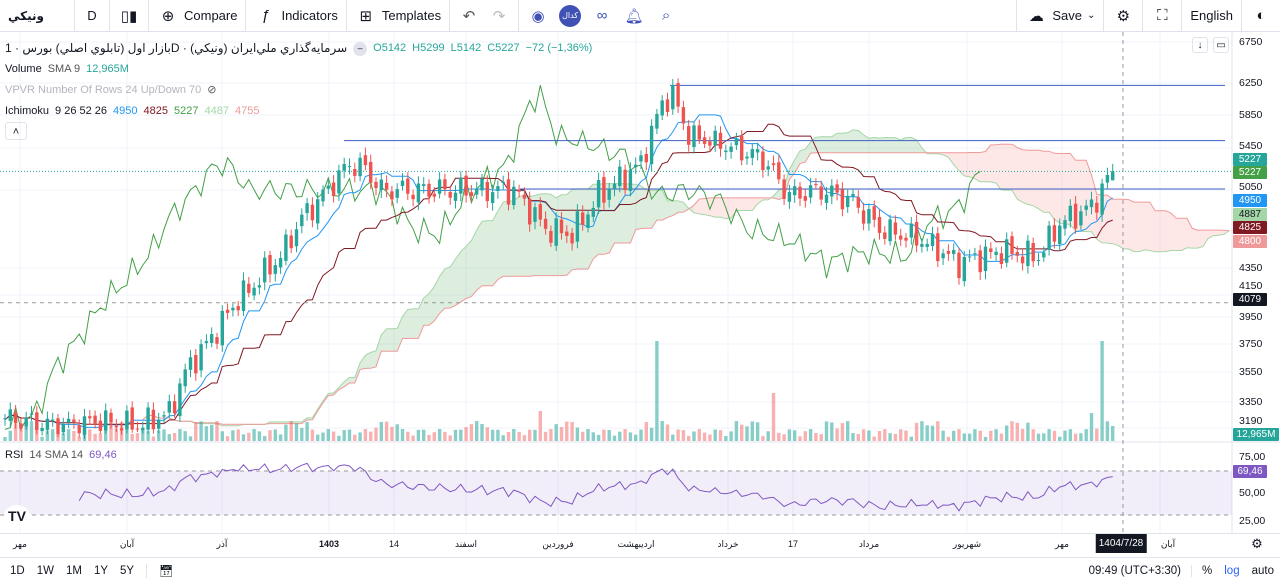 Image resolution: width=1280 pixels, height=583 pixels. Describe the element at coordinates (399, 16) in the screenshot. I see `templates-button: ⊞ Templates` at that location.